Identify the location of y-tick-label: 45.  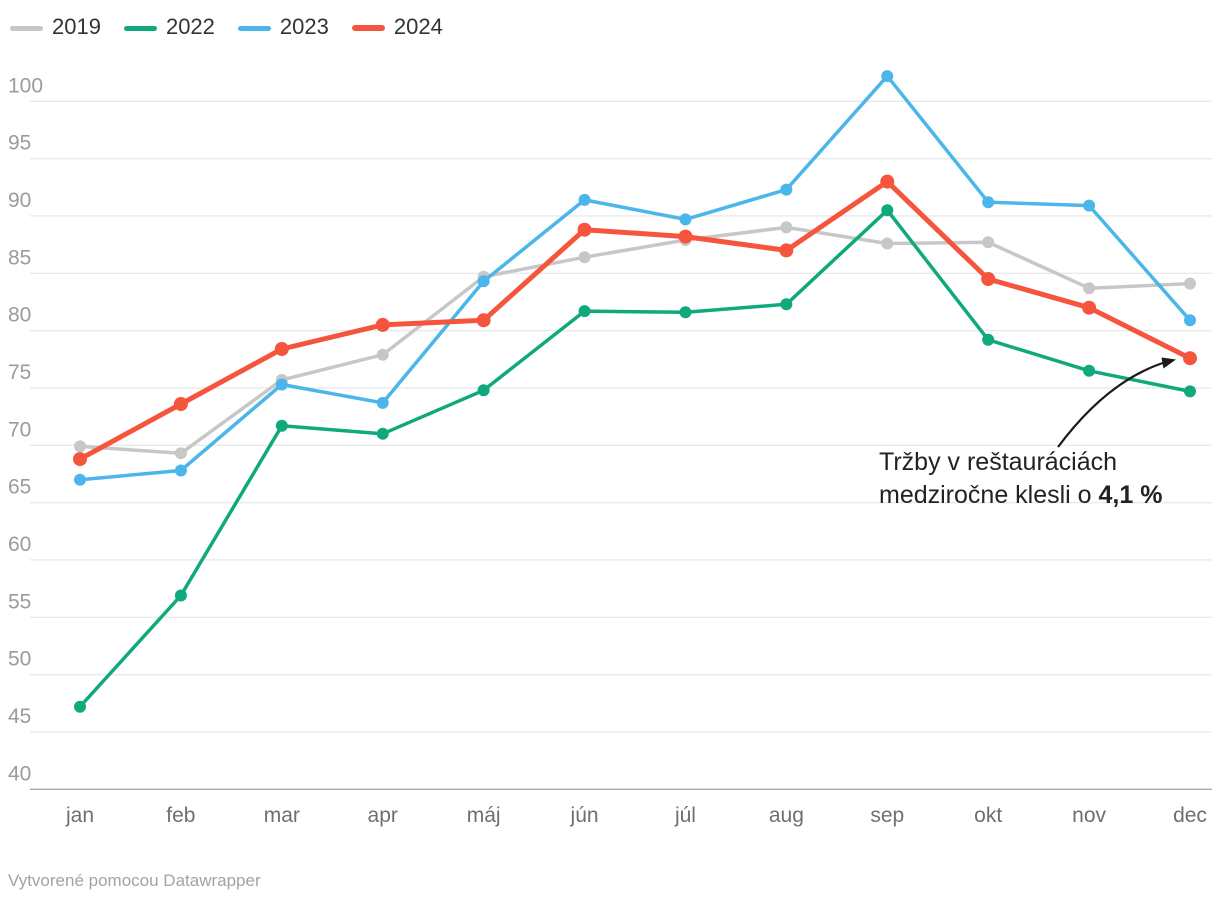
(19, 716).